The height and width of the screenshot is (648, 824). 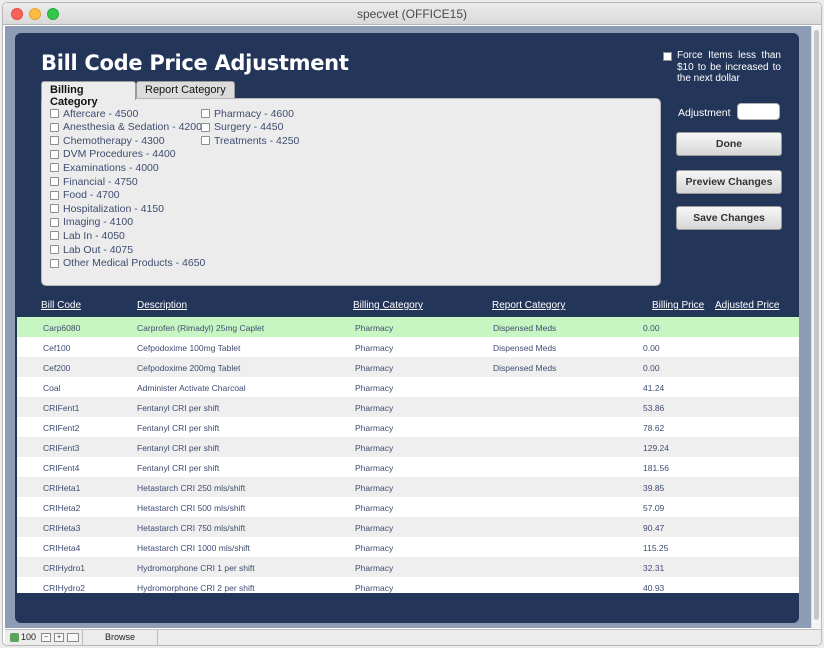 What do you see at coordinates (14, 637) in the screenshot?
I see `lock-icon` at bounding box center [14, 637].